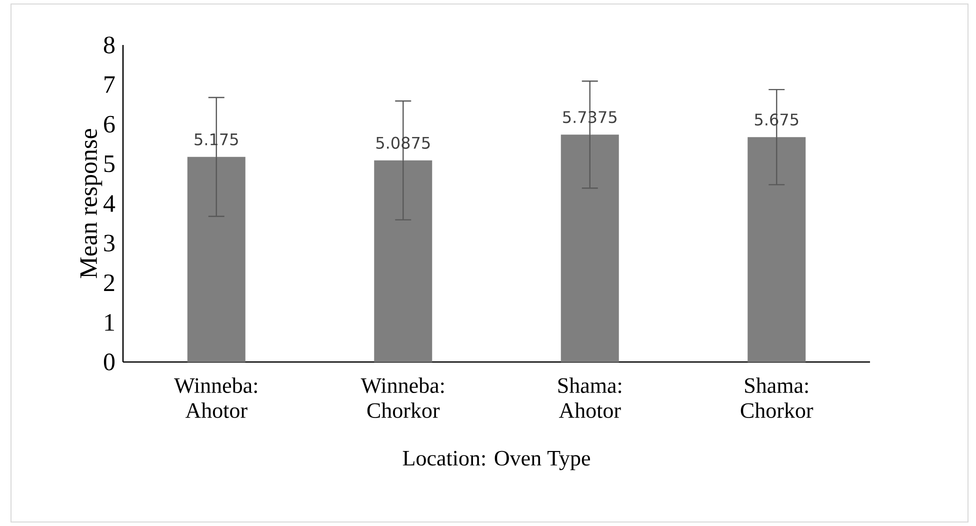 This screenshot has height=526, width=976. Describe the element at coordinates (109, 164) in the screenshot. I see `y-tick-label: 5` at that location.